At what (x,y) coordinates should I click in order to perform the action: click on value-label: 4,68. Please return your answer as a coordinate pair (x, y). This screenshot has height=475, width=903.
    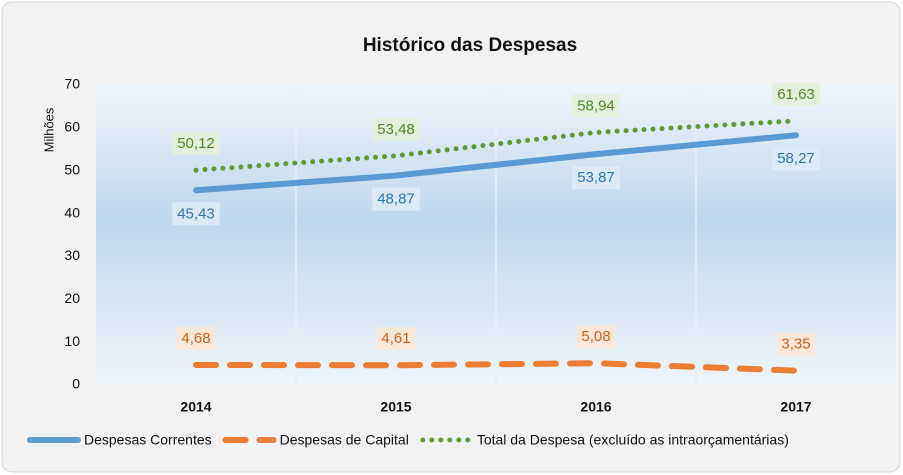
    Looking at the image, I should click on (196, 338).